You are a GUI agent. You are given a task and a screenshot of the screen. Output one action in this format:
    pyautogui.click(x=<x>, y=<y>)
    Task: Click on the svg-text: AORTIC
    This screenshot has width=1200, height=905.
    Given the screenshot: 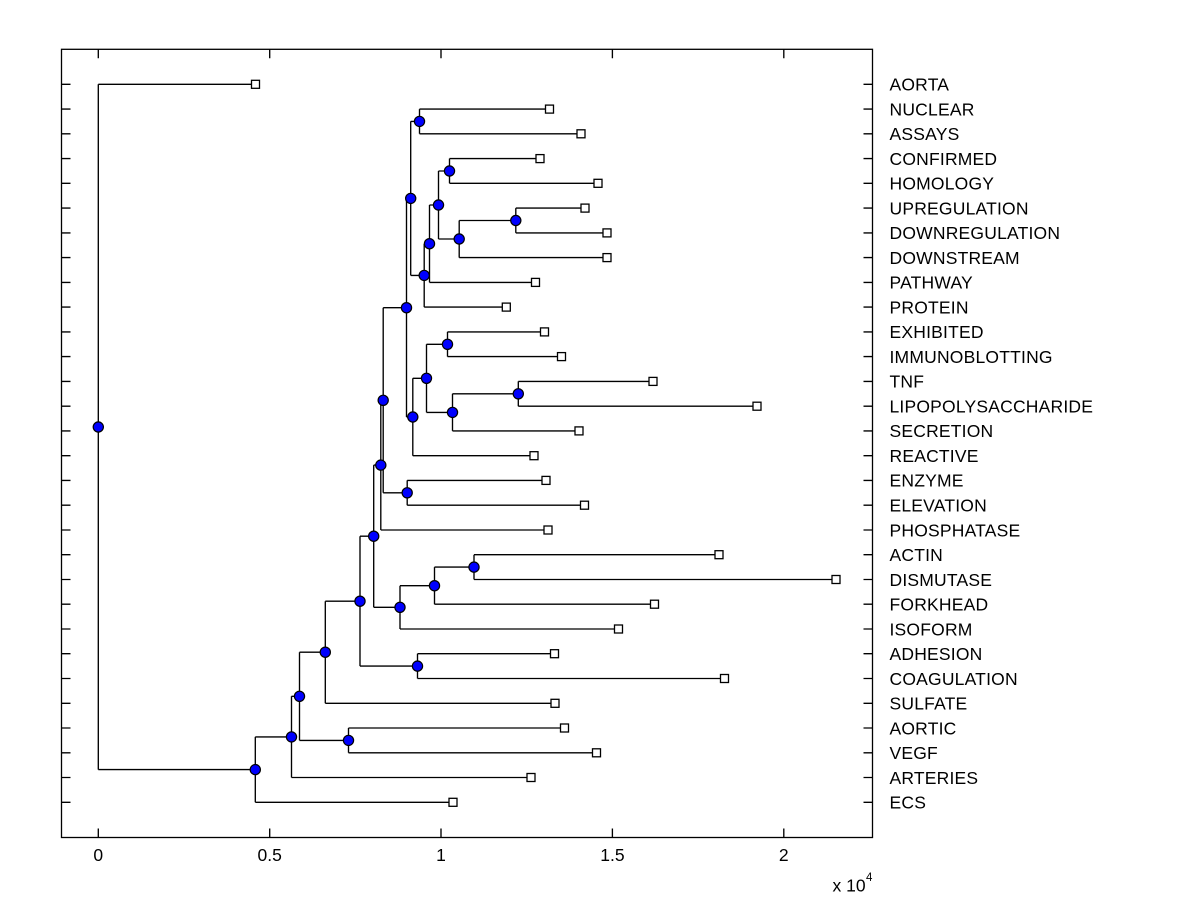 What is the action you would take?
    pyautogui.click(x=923, y=728)
    